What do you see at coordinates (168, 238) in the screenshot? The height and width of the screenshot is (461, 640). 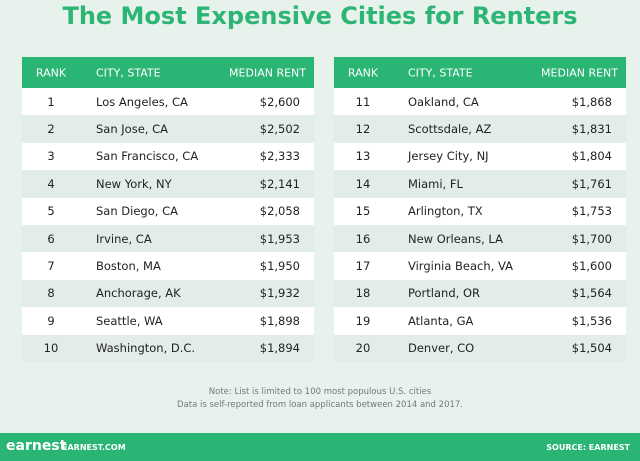 I see `table-row: 6 Irvine, CA $1,953` at bounding box center [168, 238].